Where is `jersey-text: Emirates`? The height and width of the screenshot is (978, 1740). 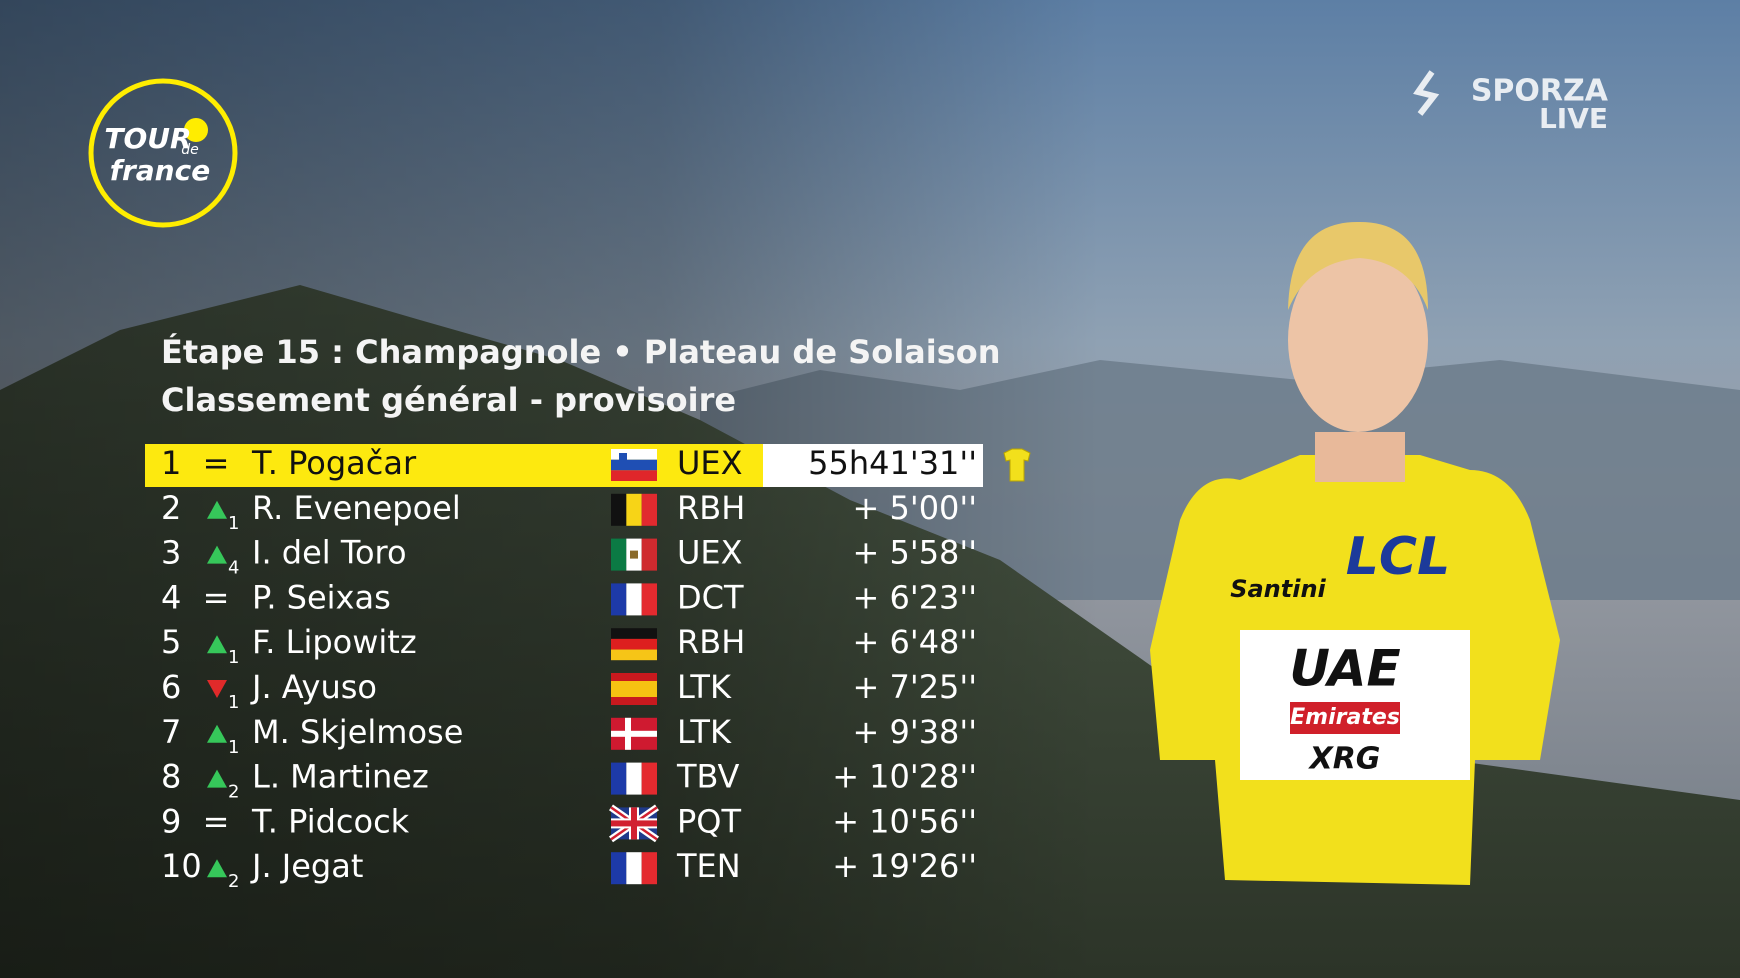
jersey-text: Emirates is located at coordinates (1345, 717).